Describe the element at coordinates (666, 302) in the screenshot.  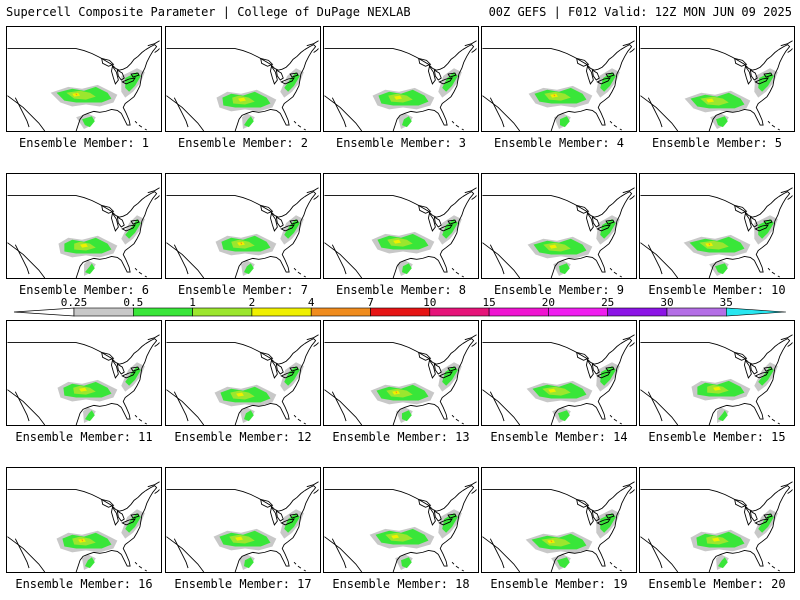
I see `scale-tick-label: 30` at that location.